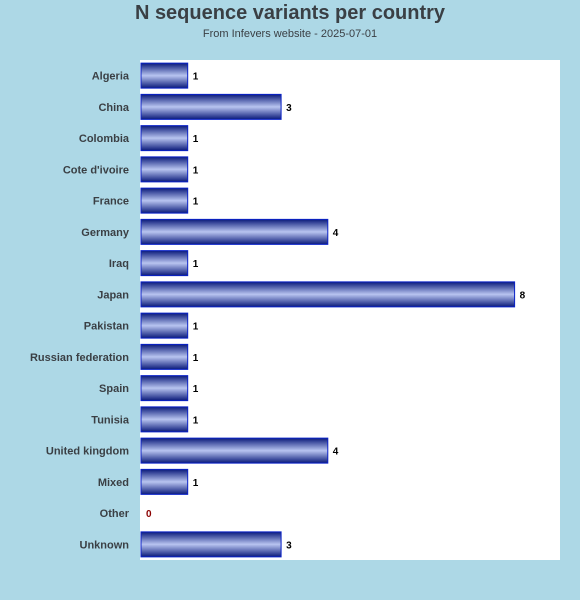 The width and height of the screenshot is (580, 600). What do you see at coordinates (523, 295) in the screenshot?
I see `value-label: 8` at bounding box center [523, 295].